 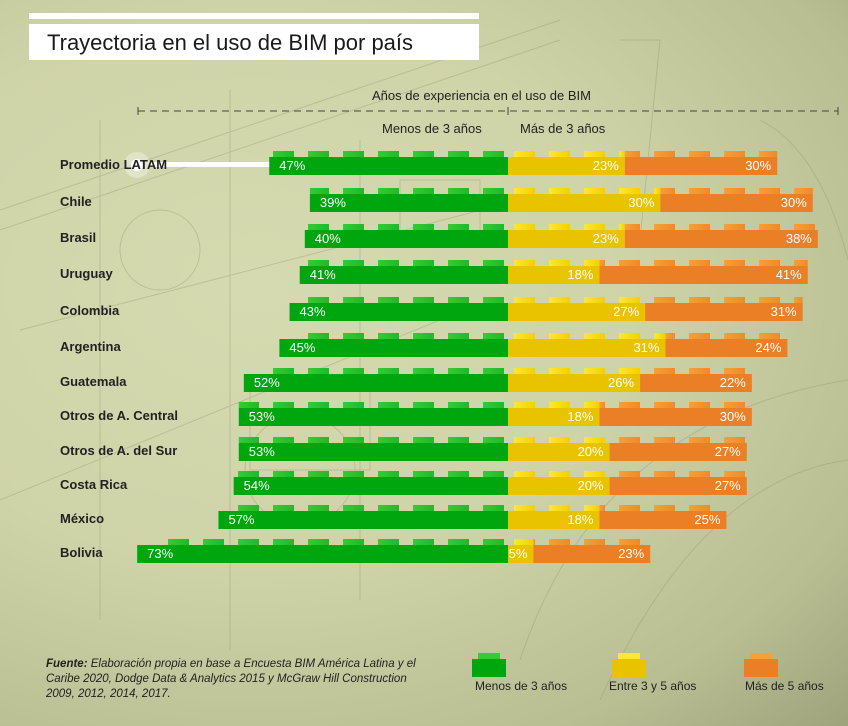 I want to click on source-label: Fuente:, so click(x=67, y=664).